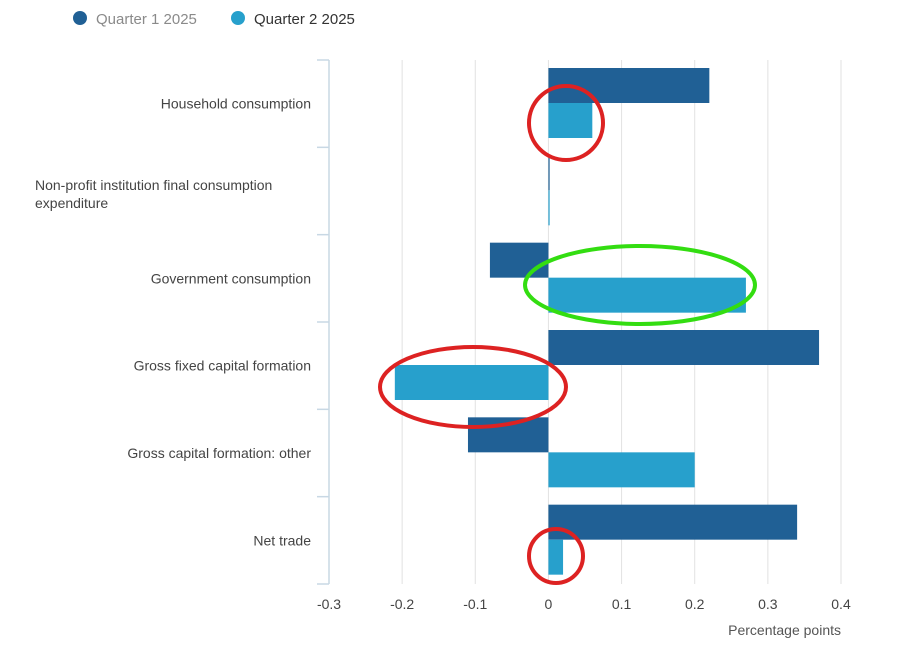 Image resolution: width=901 pixels, height=663 pixels. Describe the element at coordinates (219, 453) in the screenshot. I see `category-label: Gross capital formation: other` at that location.